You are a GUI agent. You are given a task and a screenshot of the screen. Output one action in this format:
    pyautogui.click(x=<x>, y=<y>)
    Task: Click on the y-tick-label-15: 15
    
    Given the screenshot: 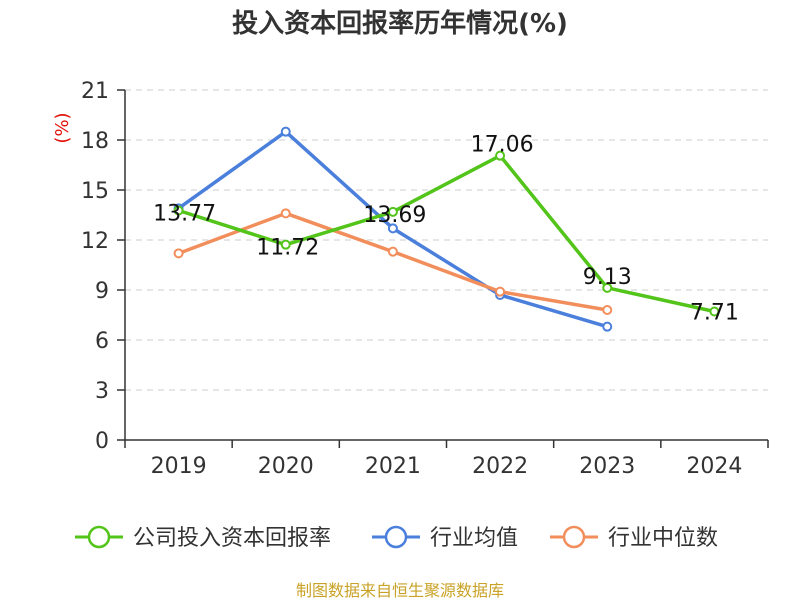 What is the action you would take?
    pyautogui.click(x=95, y=191)
    